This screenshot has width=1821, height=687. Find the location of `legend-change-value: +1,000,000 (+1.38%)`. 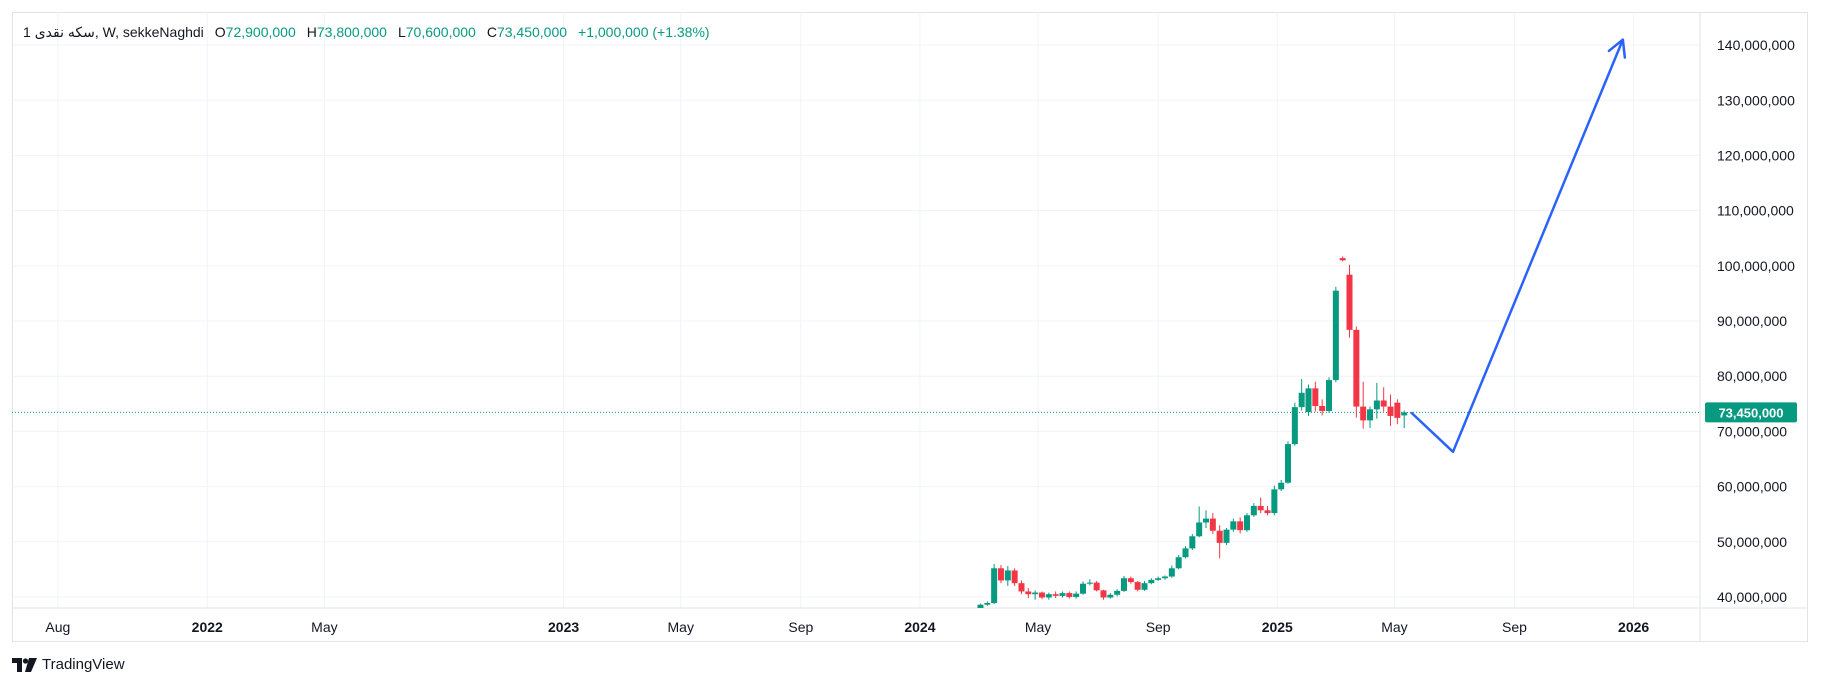

legend-change-value: +1,000,000 (+1.38%) is located at coordinates (644, 32).